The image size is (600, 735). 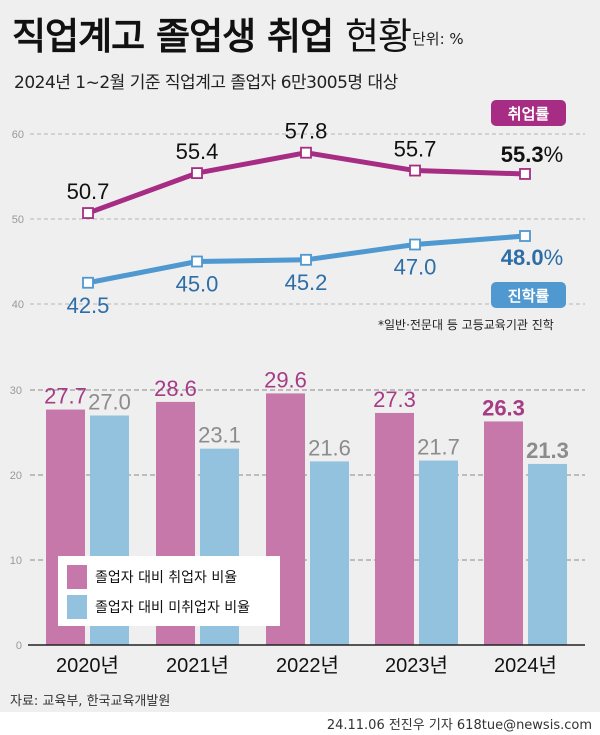 What do you see at coordinates (19, 646) in the screenshot?
I see `y-tick-bar-0: 0` at bounding box center [19, 646].